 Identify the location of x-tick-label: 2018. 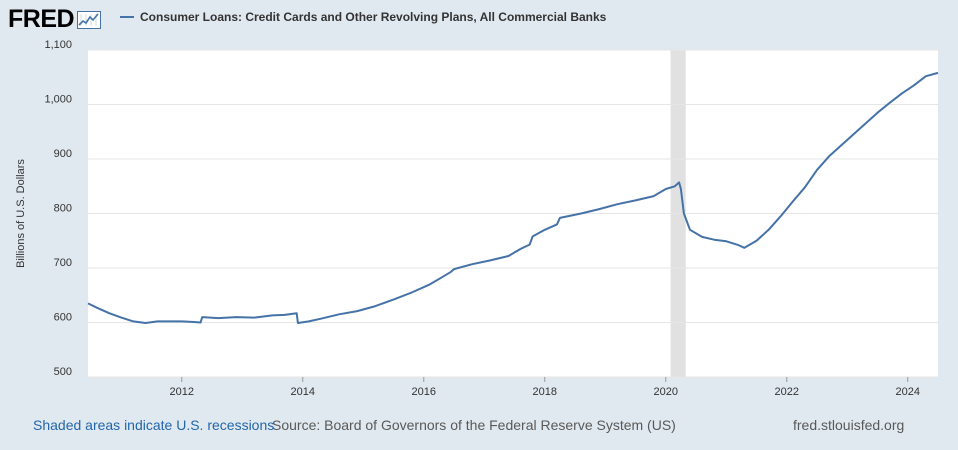
(545, 392).